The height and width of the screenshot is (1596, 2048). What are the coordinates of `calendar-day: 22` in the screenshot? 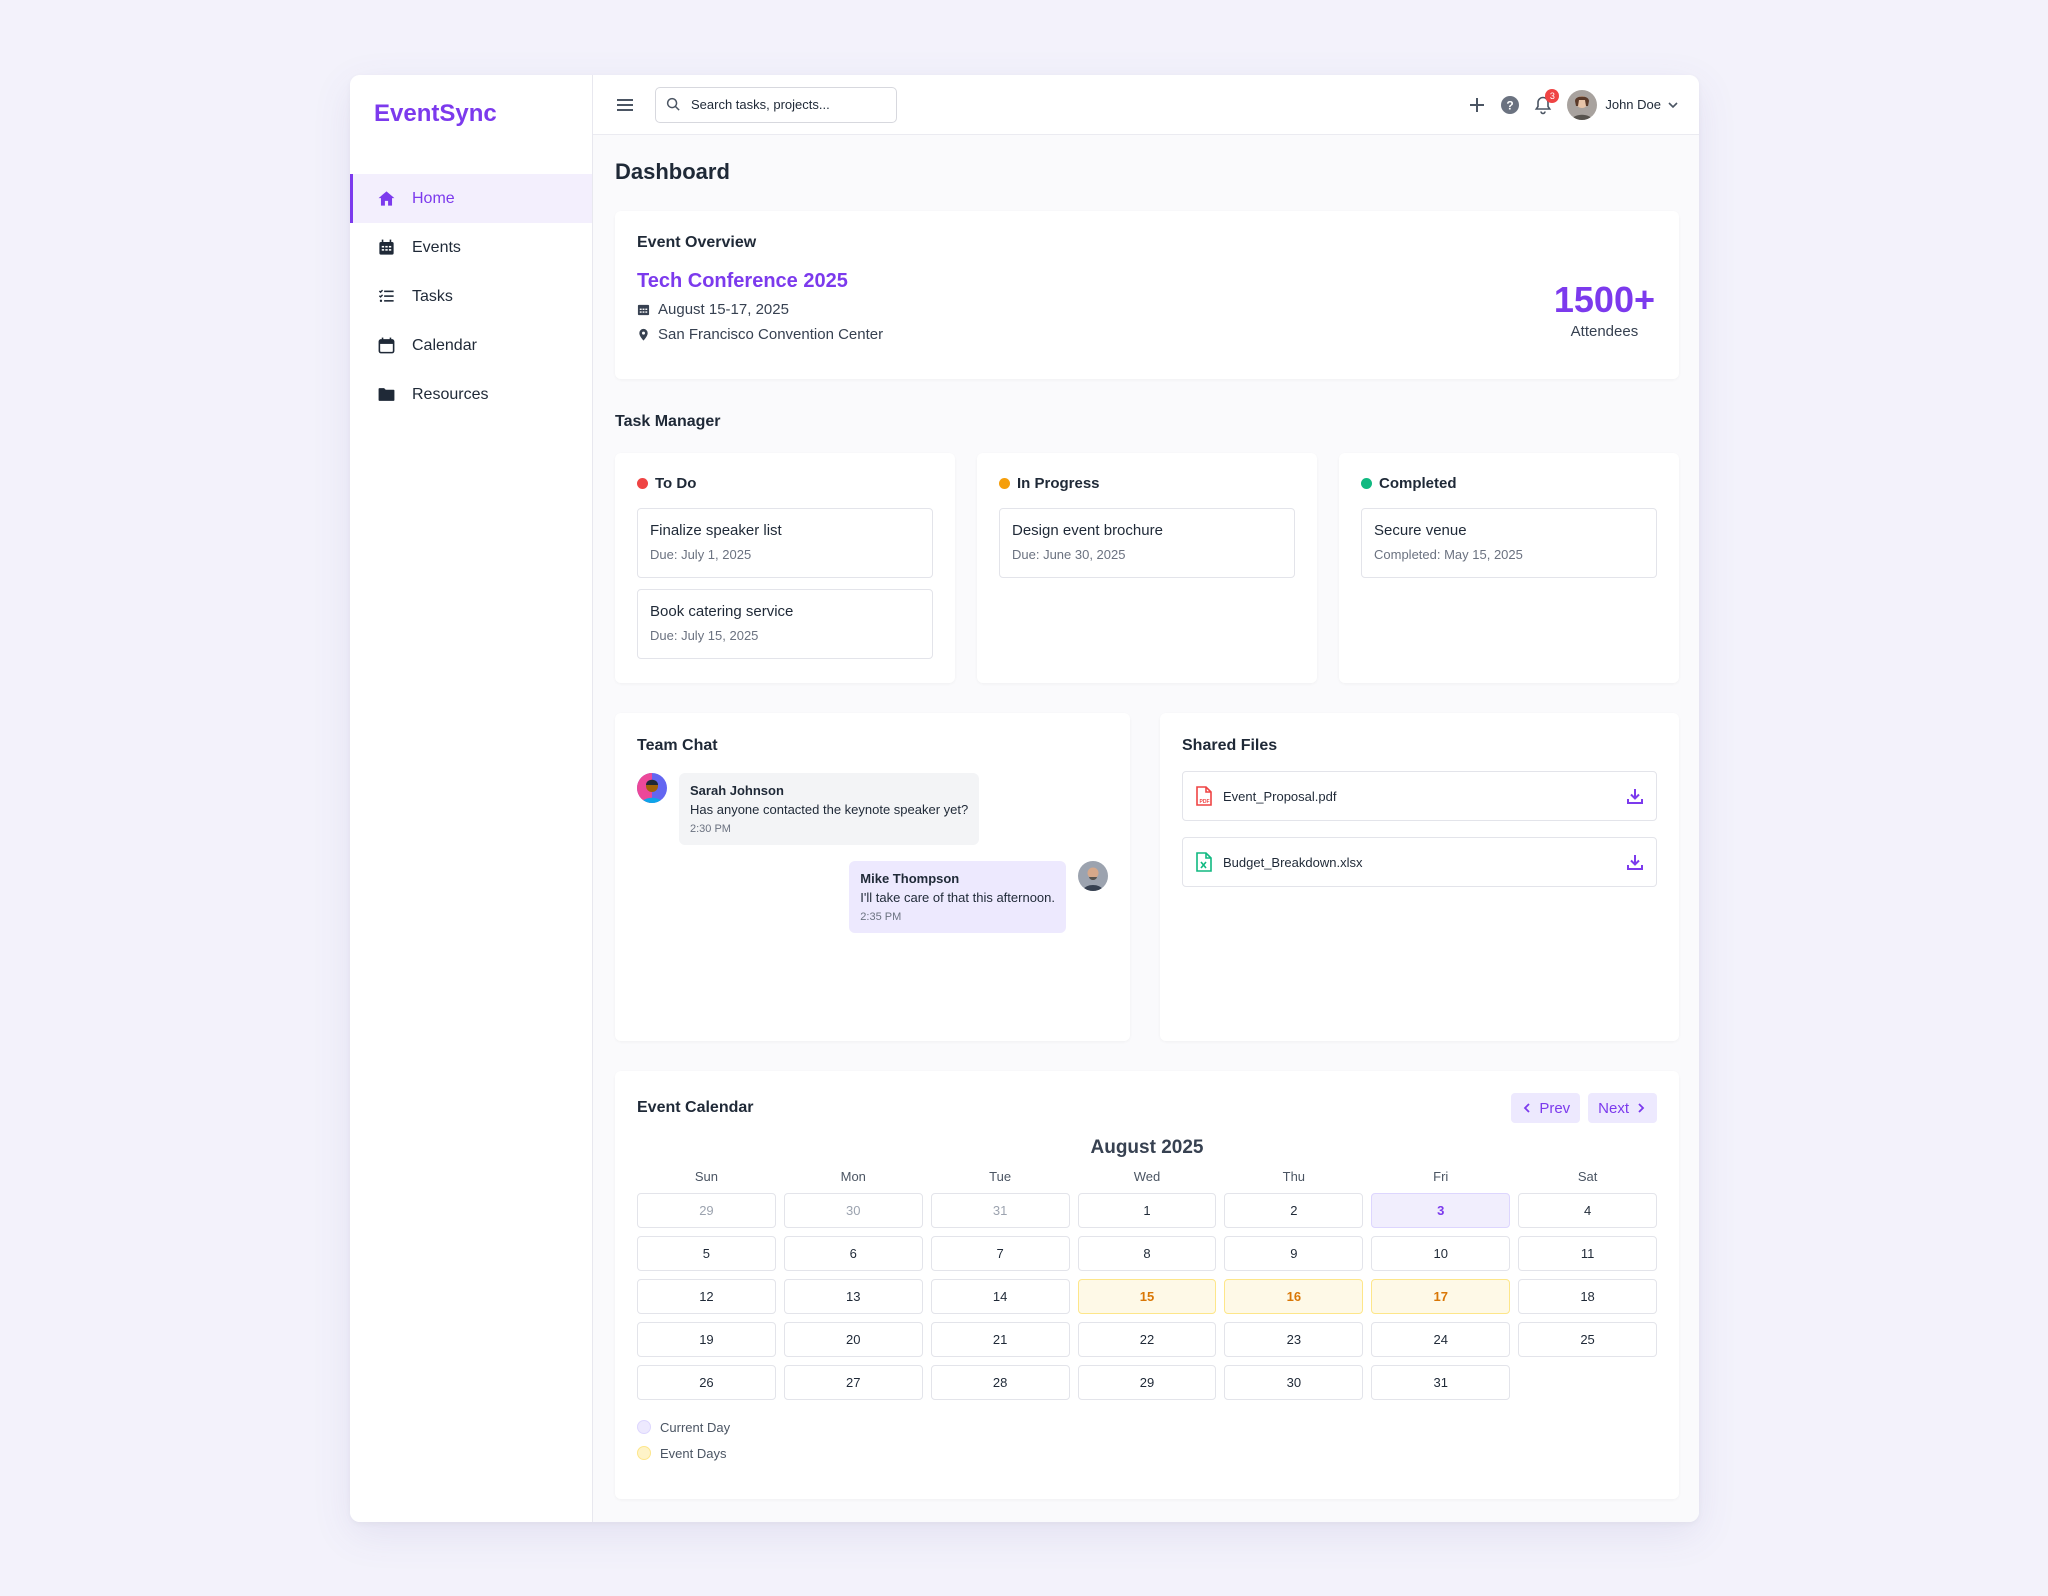 It's located at (1147, 1339).